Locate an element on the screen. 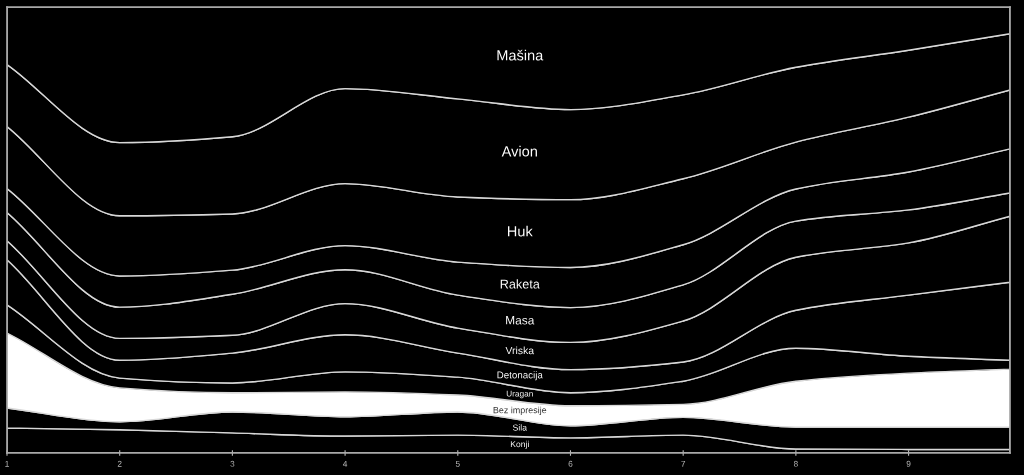  series-label: Huk is located at coordinates (520, 231).